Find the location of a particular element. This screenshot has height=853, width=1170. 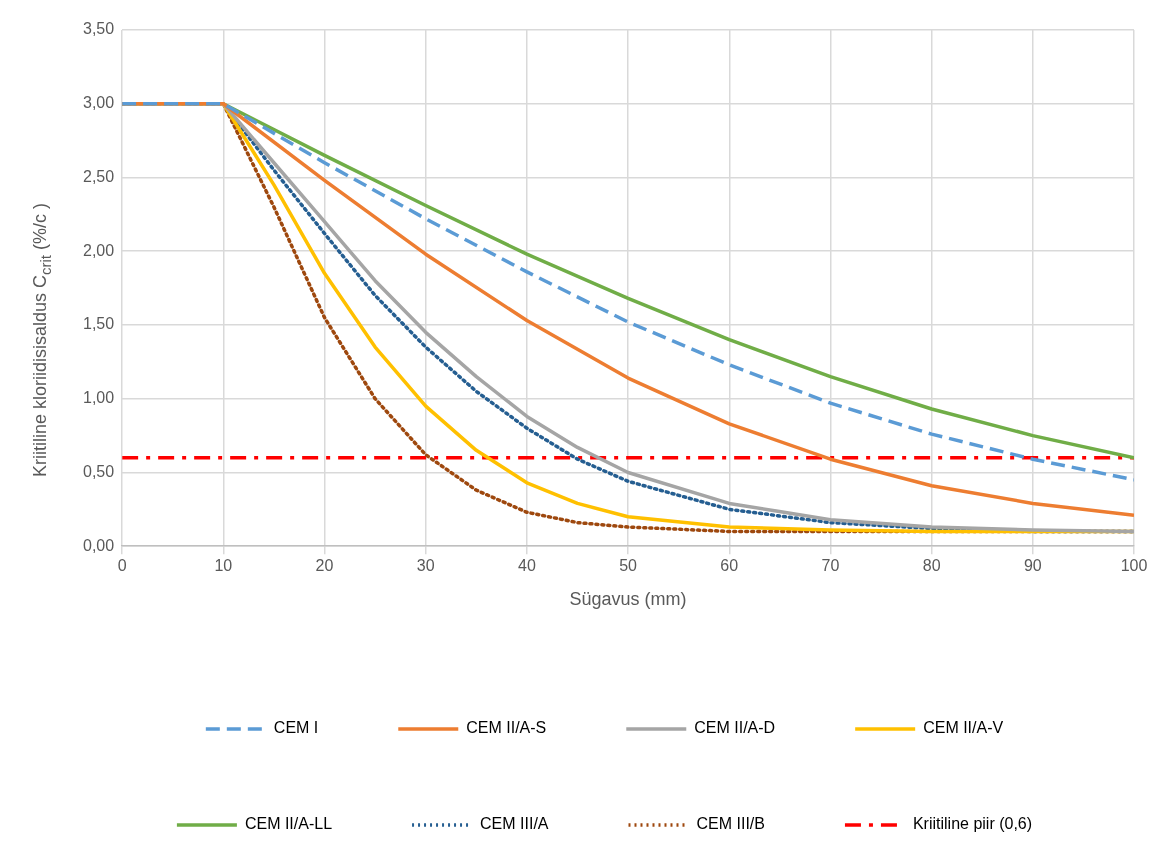

y-tick-label: 3,50 is located at coordinates (99, 29).